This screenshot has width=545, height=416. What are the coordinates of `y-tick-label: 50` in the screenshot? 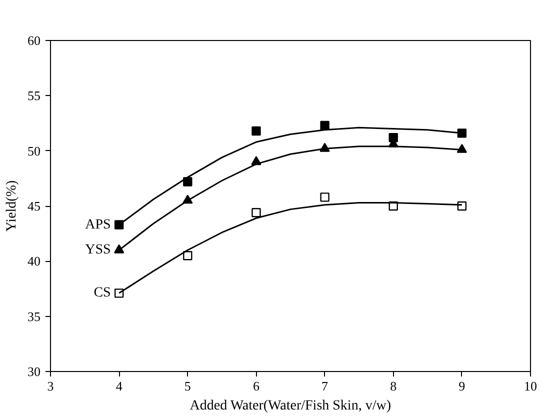 It's located at (34, 150).